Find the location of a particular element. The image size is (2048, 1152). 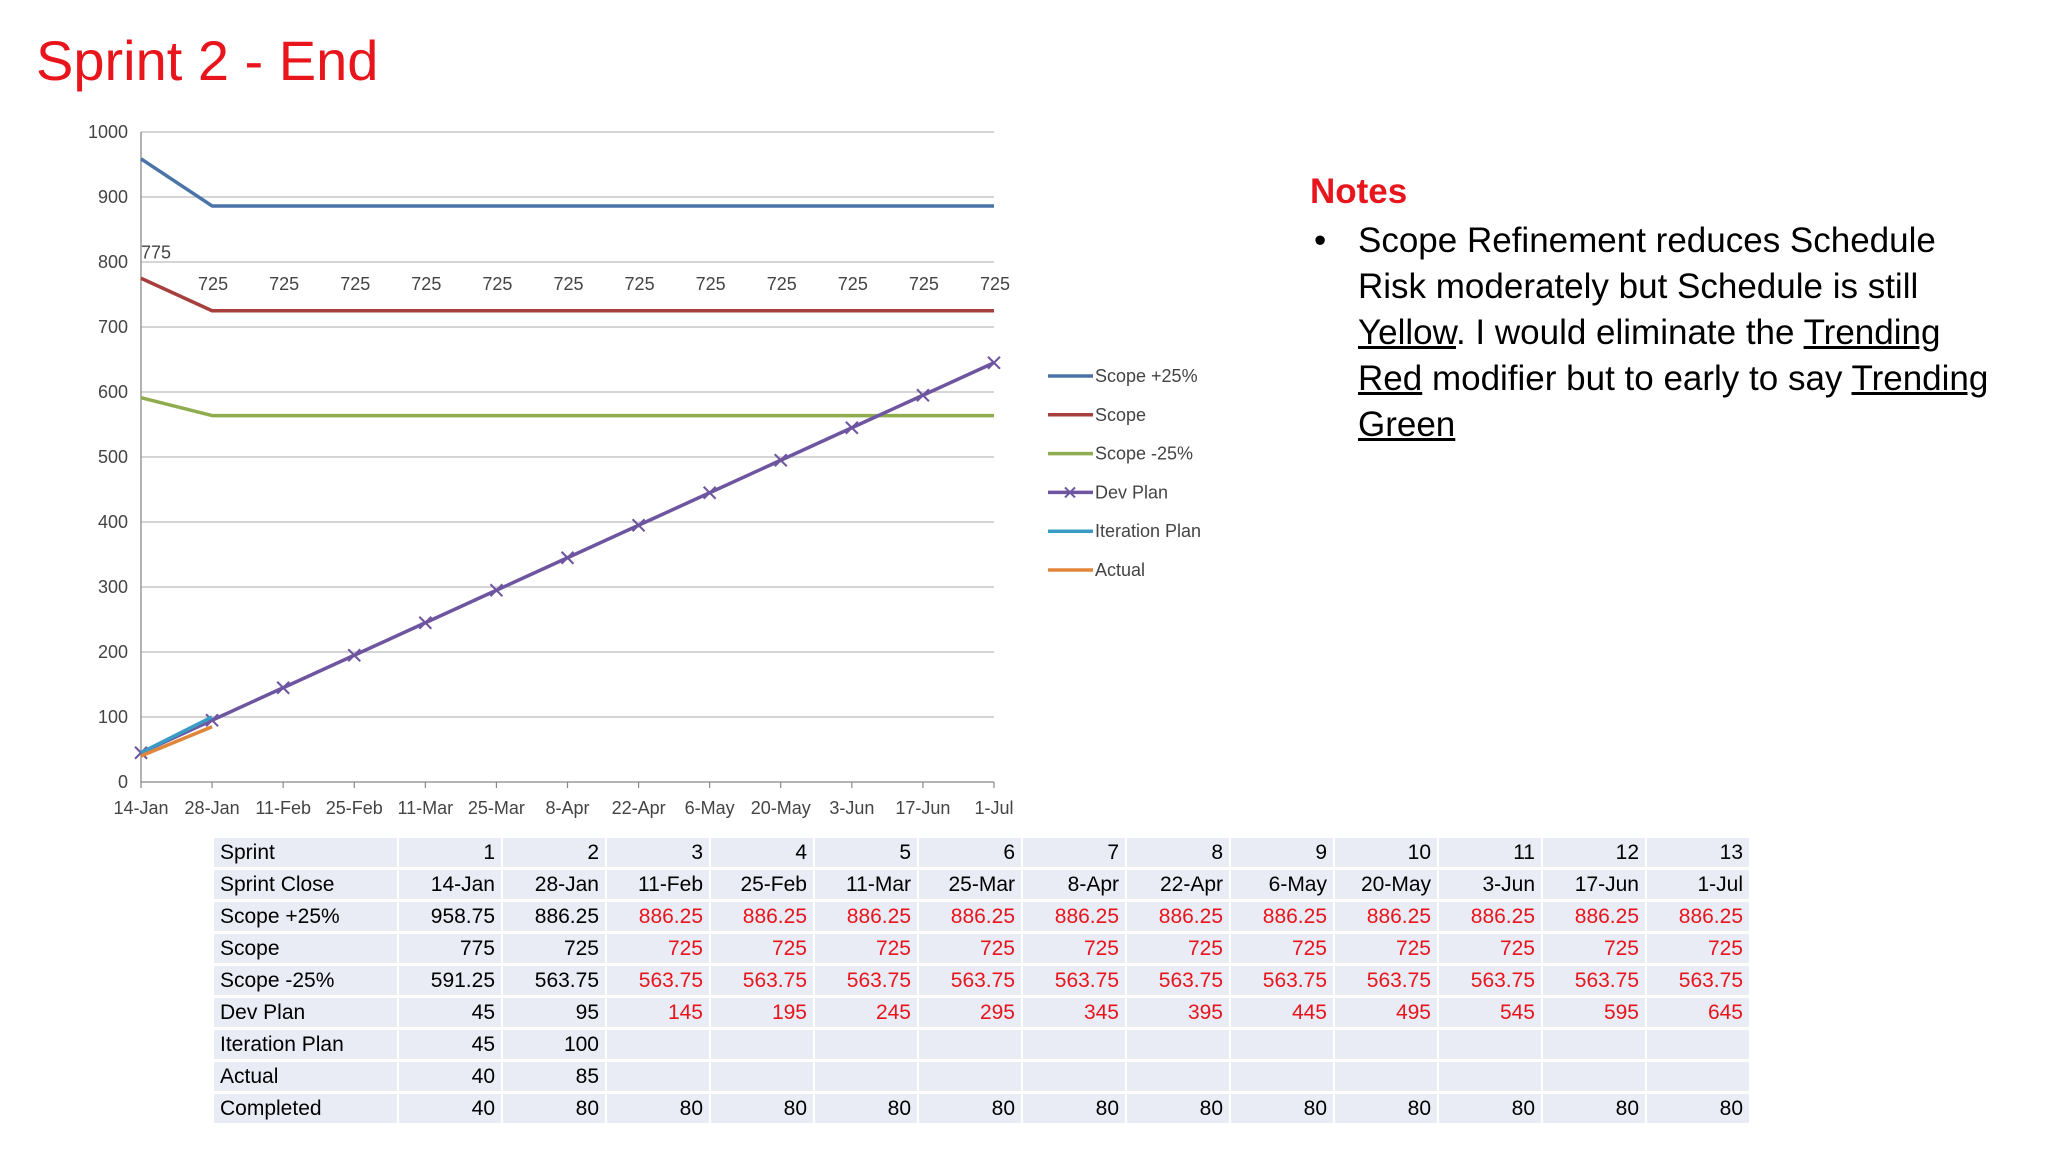

notes-trending-green: Trending Green is located at coordinates (1673, 401).